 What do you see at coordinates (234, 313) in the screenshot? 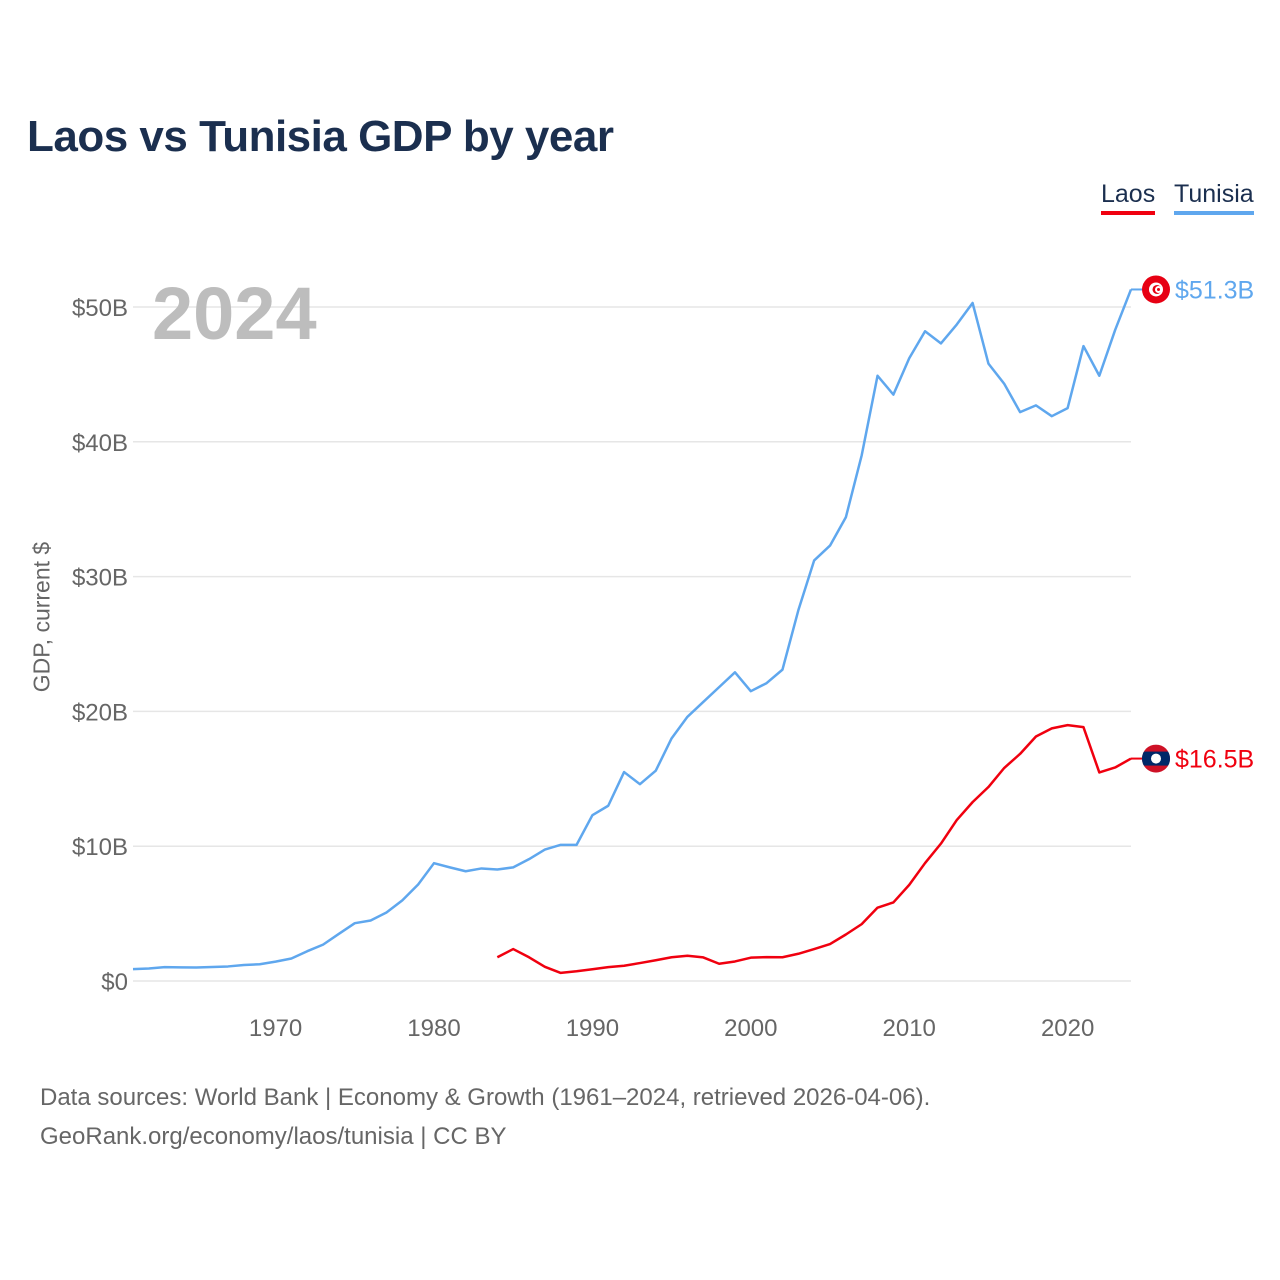
I see `year-watermark: 2024` at bounding box center [234, 313].